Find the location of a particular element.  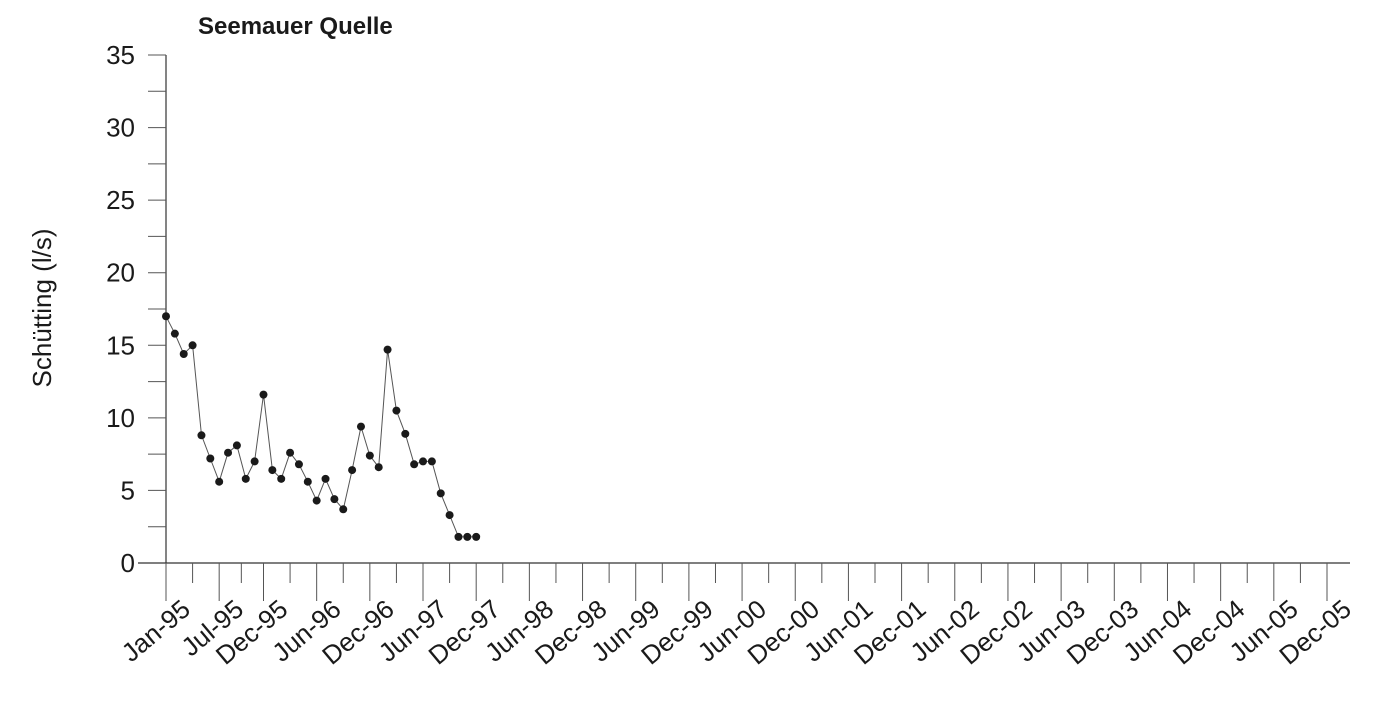

y-tick-label: 15 is located at coordinates (120, 345).